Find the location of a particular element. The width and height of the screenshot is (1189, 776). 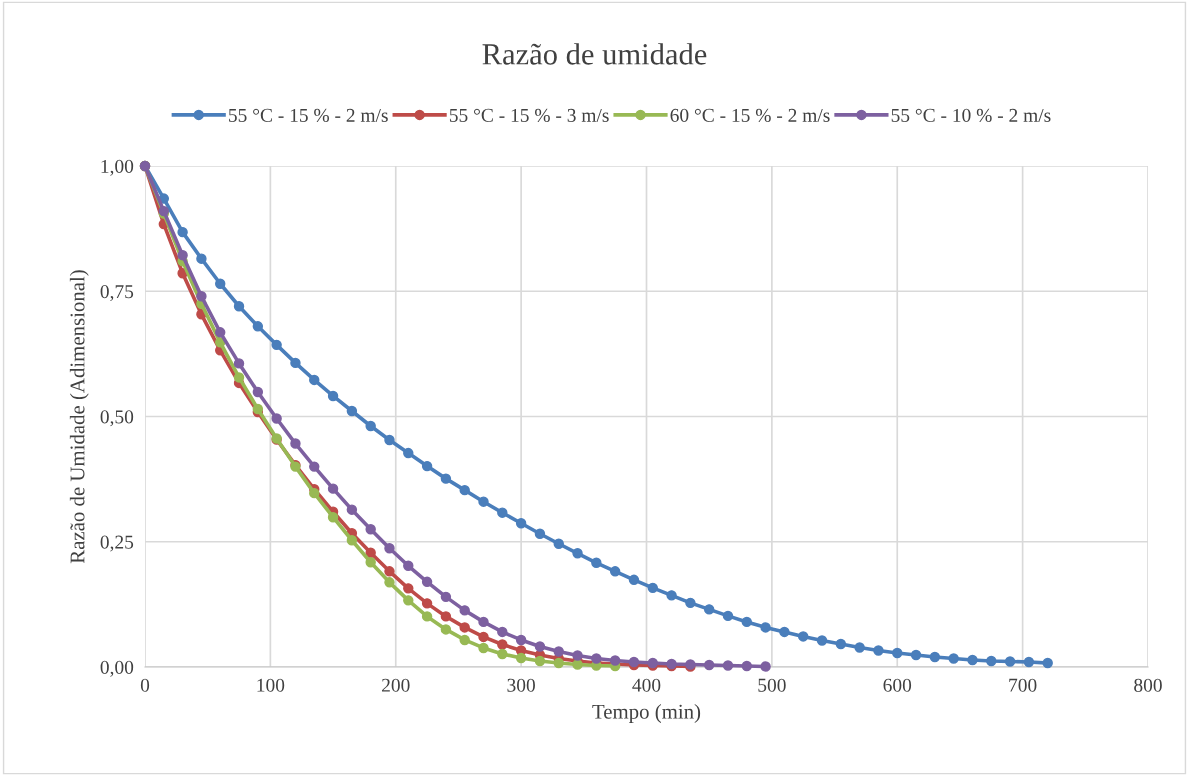

x-tick-label: 700 is located at coordinates (1023, 685).